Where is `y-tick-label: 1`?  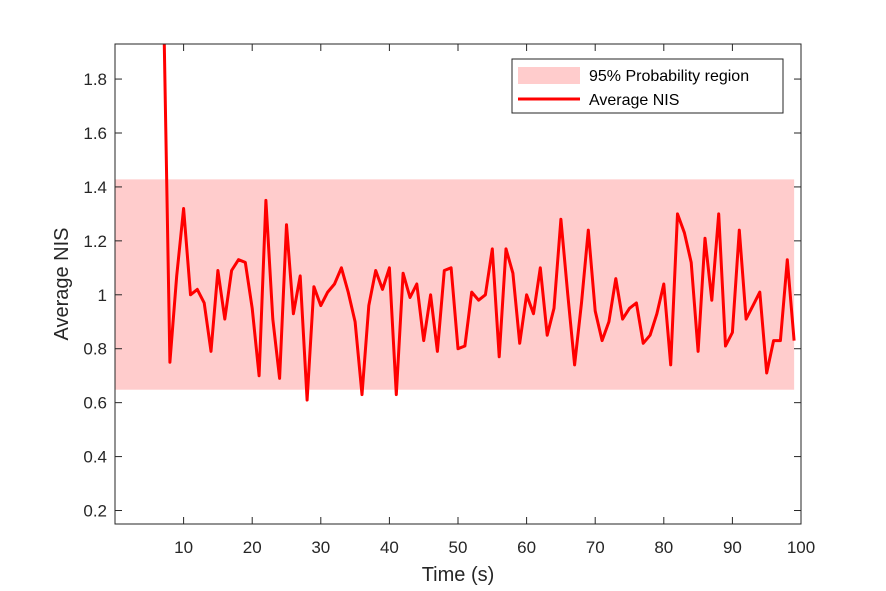
y-tick-label: 1 is located at coordinates (102, 295).